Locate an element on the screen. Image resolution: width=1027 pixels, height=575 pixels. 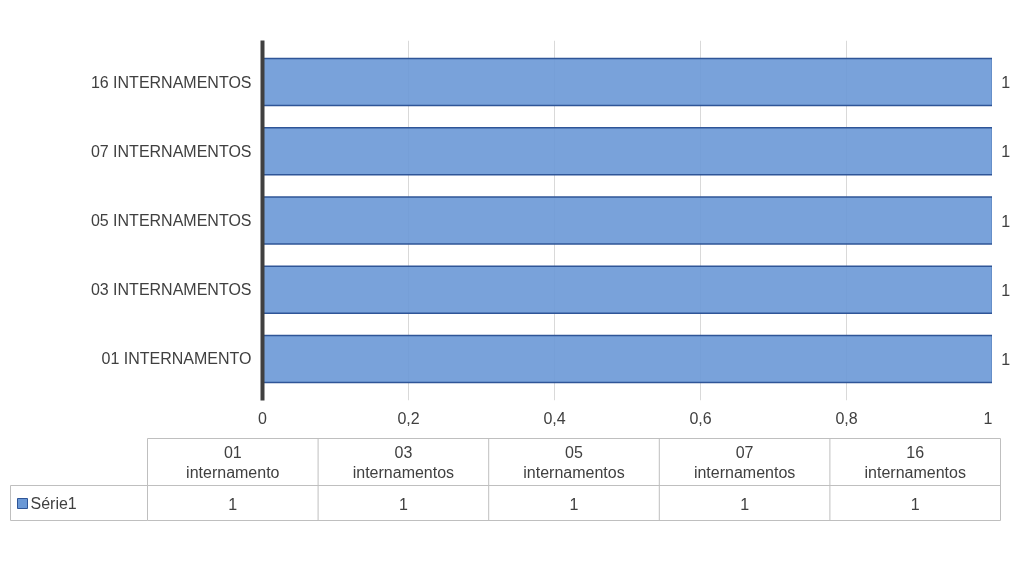
text: 05 internamentos is located at coordinates (574, 462).